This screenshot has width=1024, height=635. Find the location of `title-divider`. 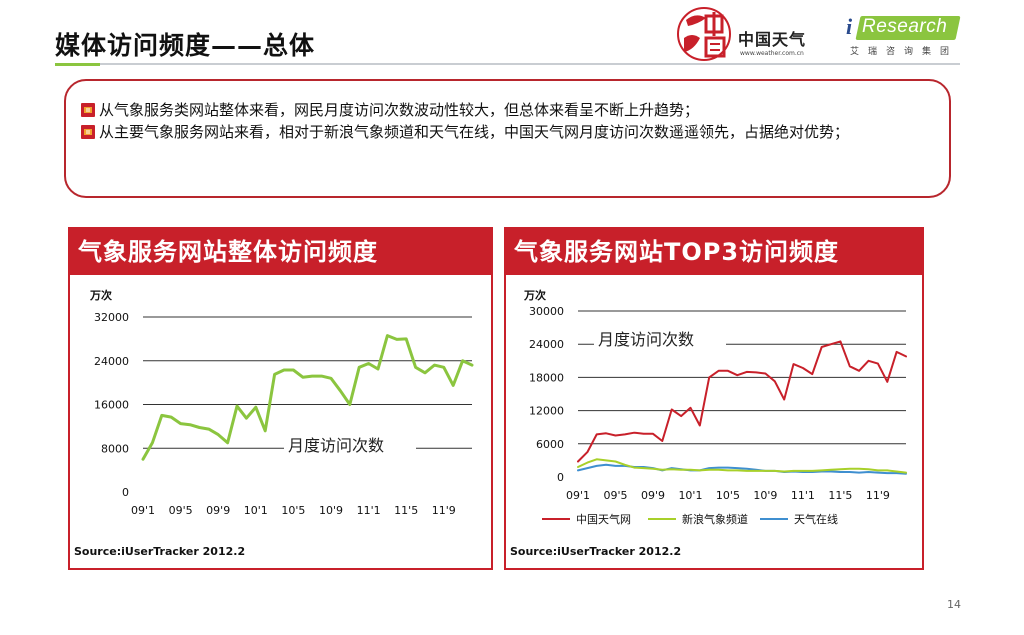

title-divider is located at coordinates (507, 64).